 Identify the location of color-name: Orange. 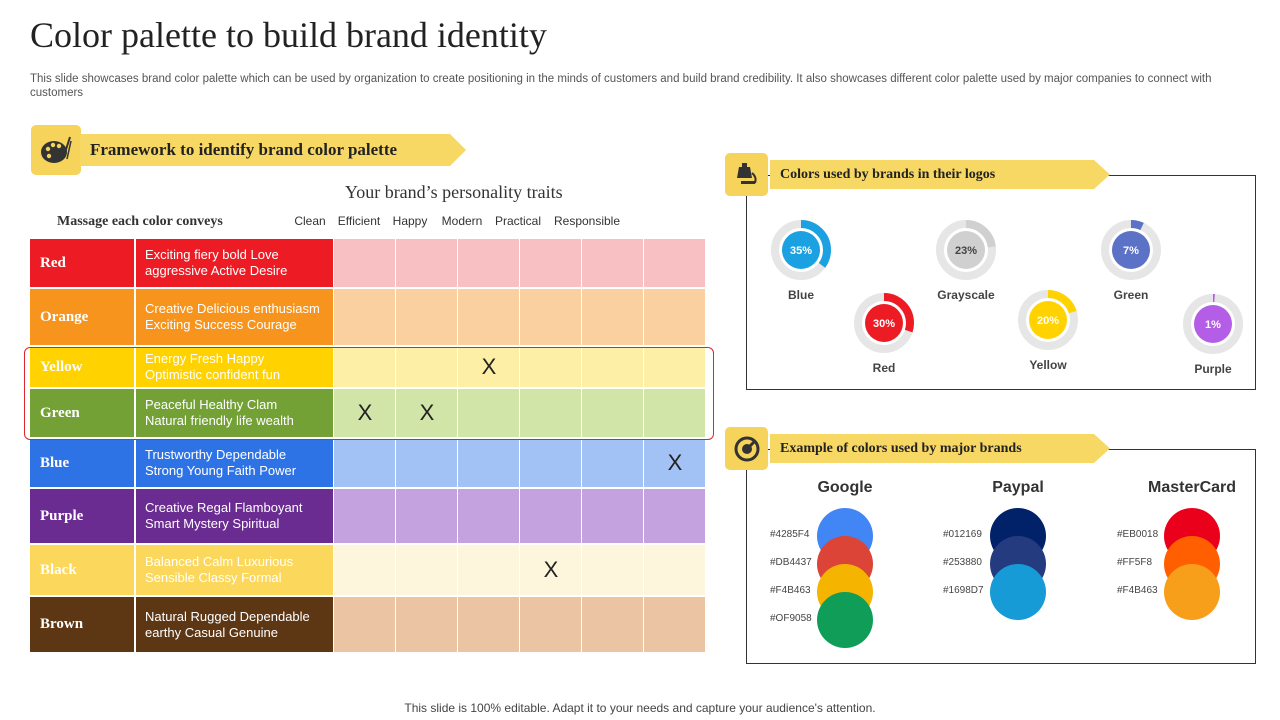
(82, 317).